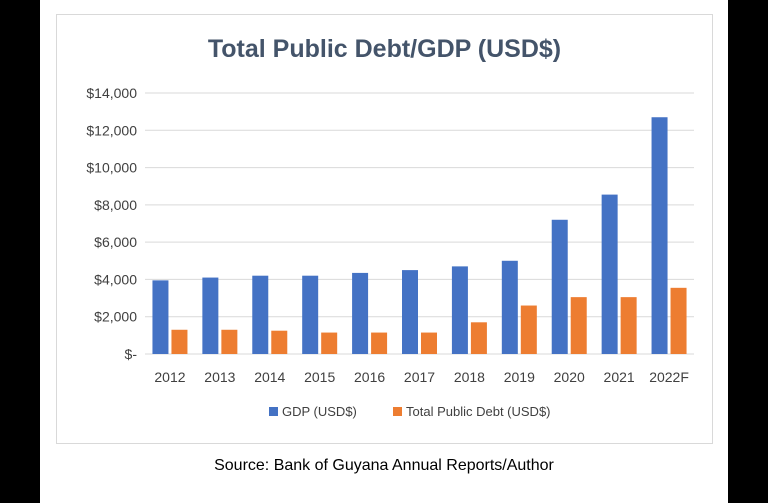 Image resolution: width=768 pixels, height=503 pixels. What do you see at coordinates (619, 377) in the screenshot?
I see `x-tick-label: 2021` at bounding box center [619, 377].